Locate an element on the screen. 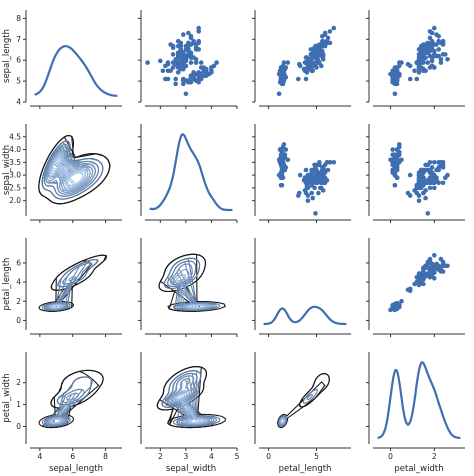  x-axis-label-sepal_width: sepal_width is located at coordinates (191, 469).